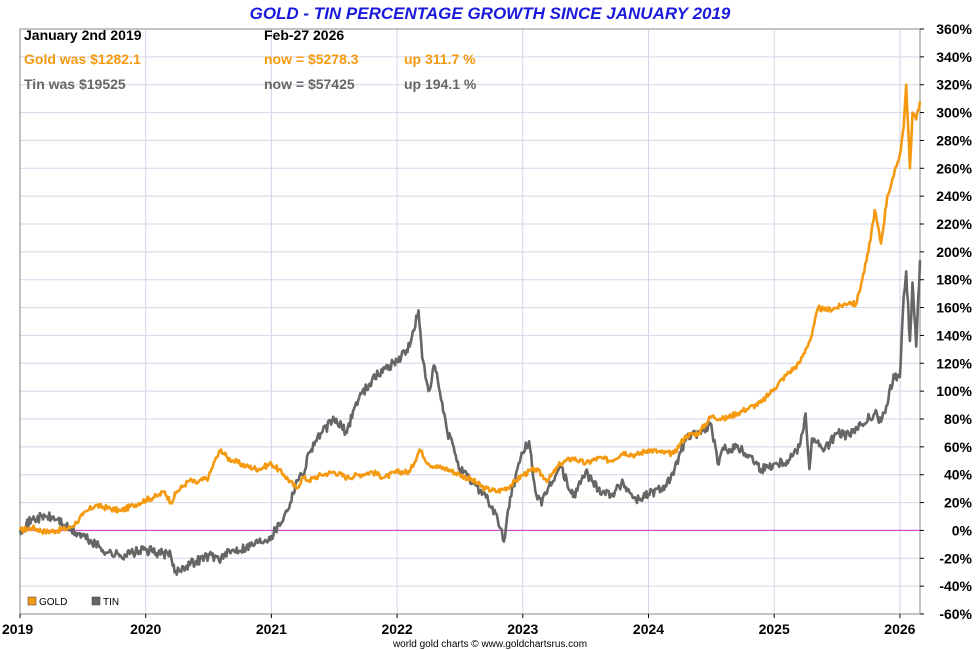 This screenshot has height=650, width=980. I want to click on y-tick-label: 100%, so click(954, 391).